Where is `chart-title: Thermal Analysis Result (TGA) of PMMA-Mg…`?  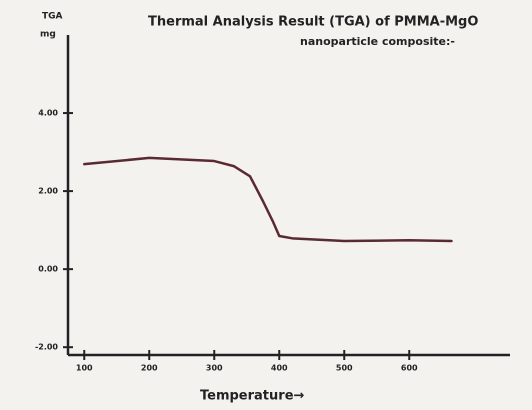
chart-title: Thermal Analysis Result (TGA) of PMMA-Mg… is located at coordinates (313, 22).